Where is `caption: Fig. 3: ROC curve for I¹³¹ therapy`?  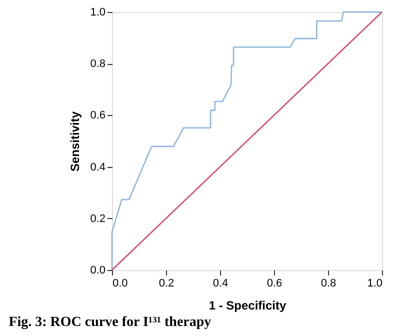 caption: Fig. 3: ROC curve for I¹³¹ therapy is located at coordinates (110, 322).